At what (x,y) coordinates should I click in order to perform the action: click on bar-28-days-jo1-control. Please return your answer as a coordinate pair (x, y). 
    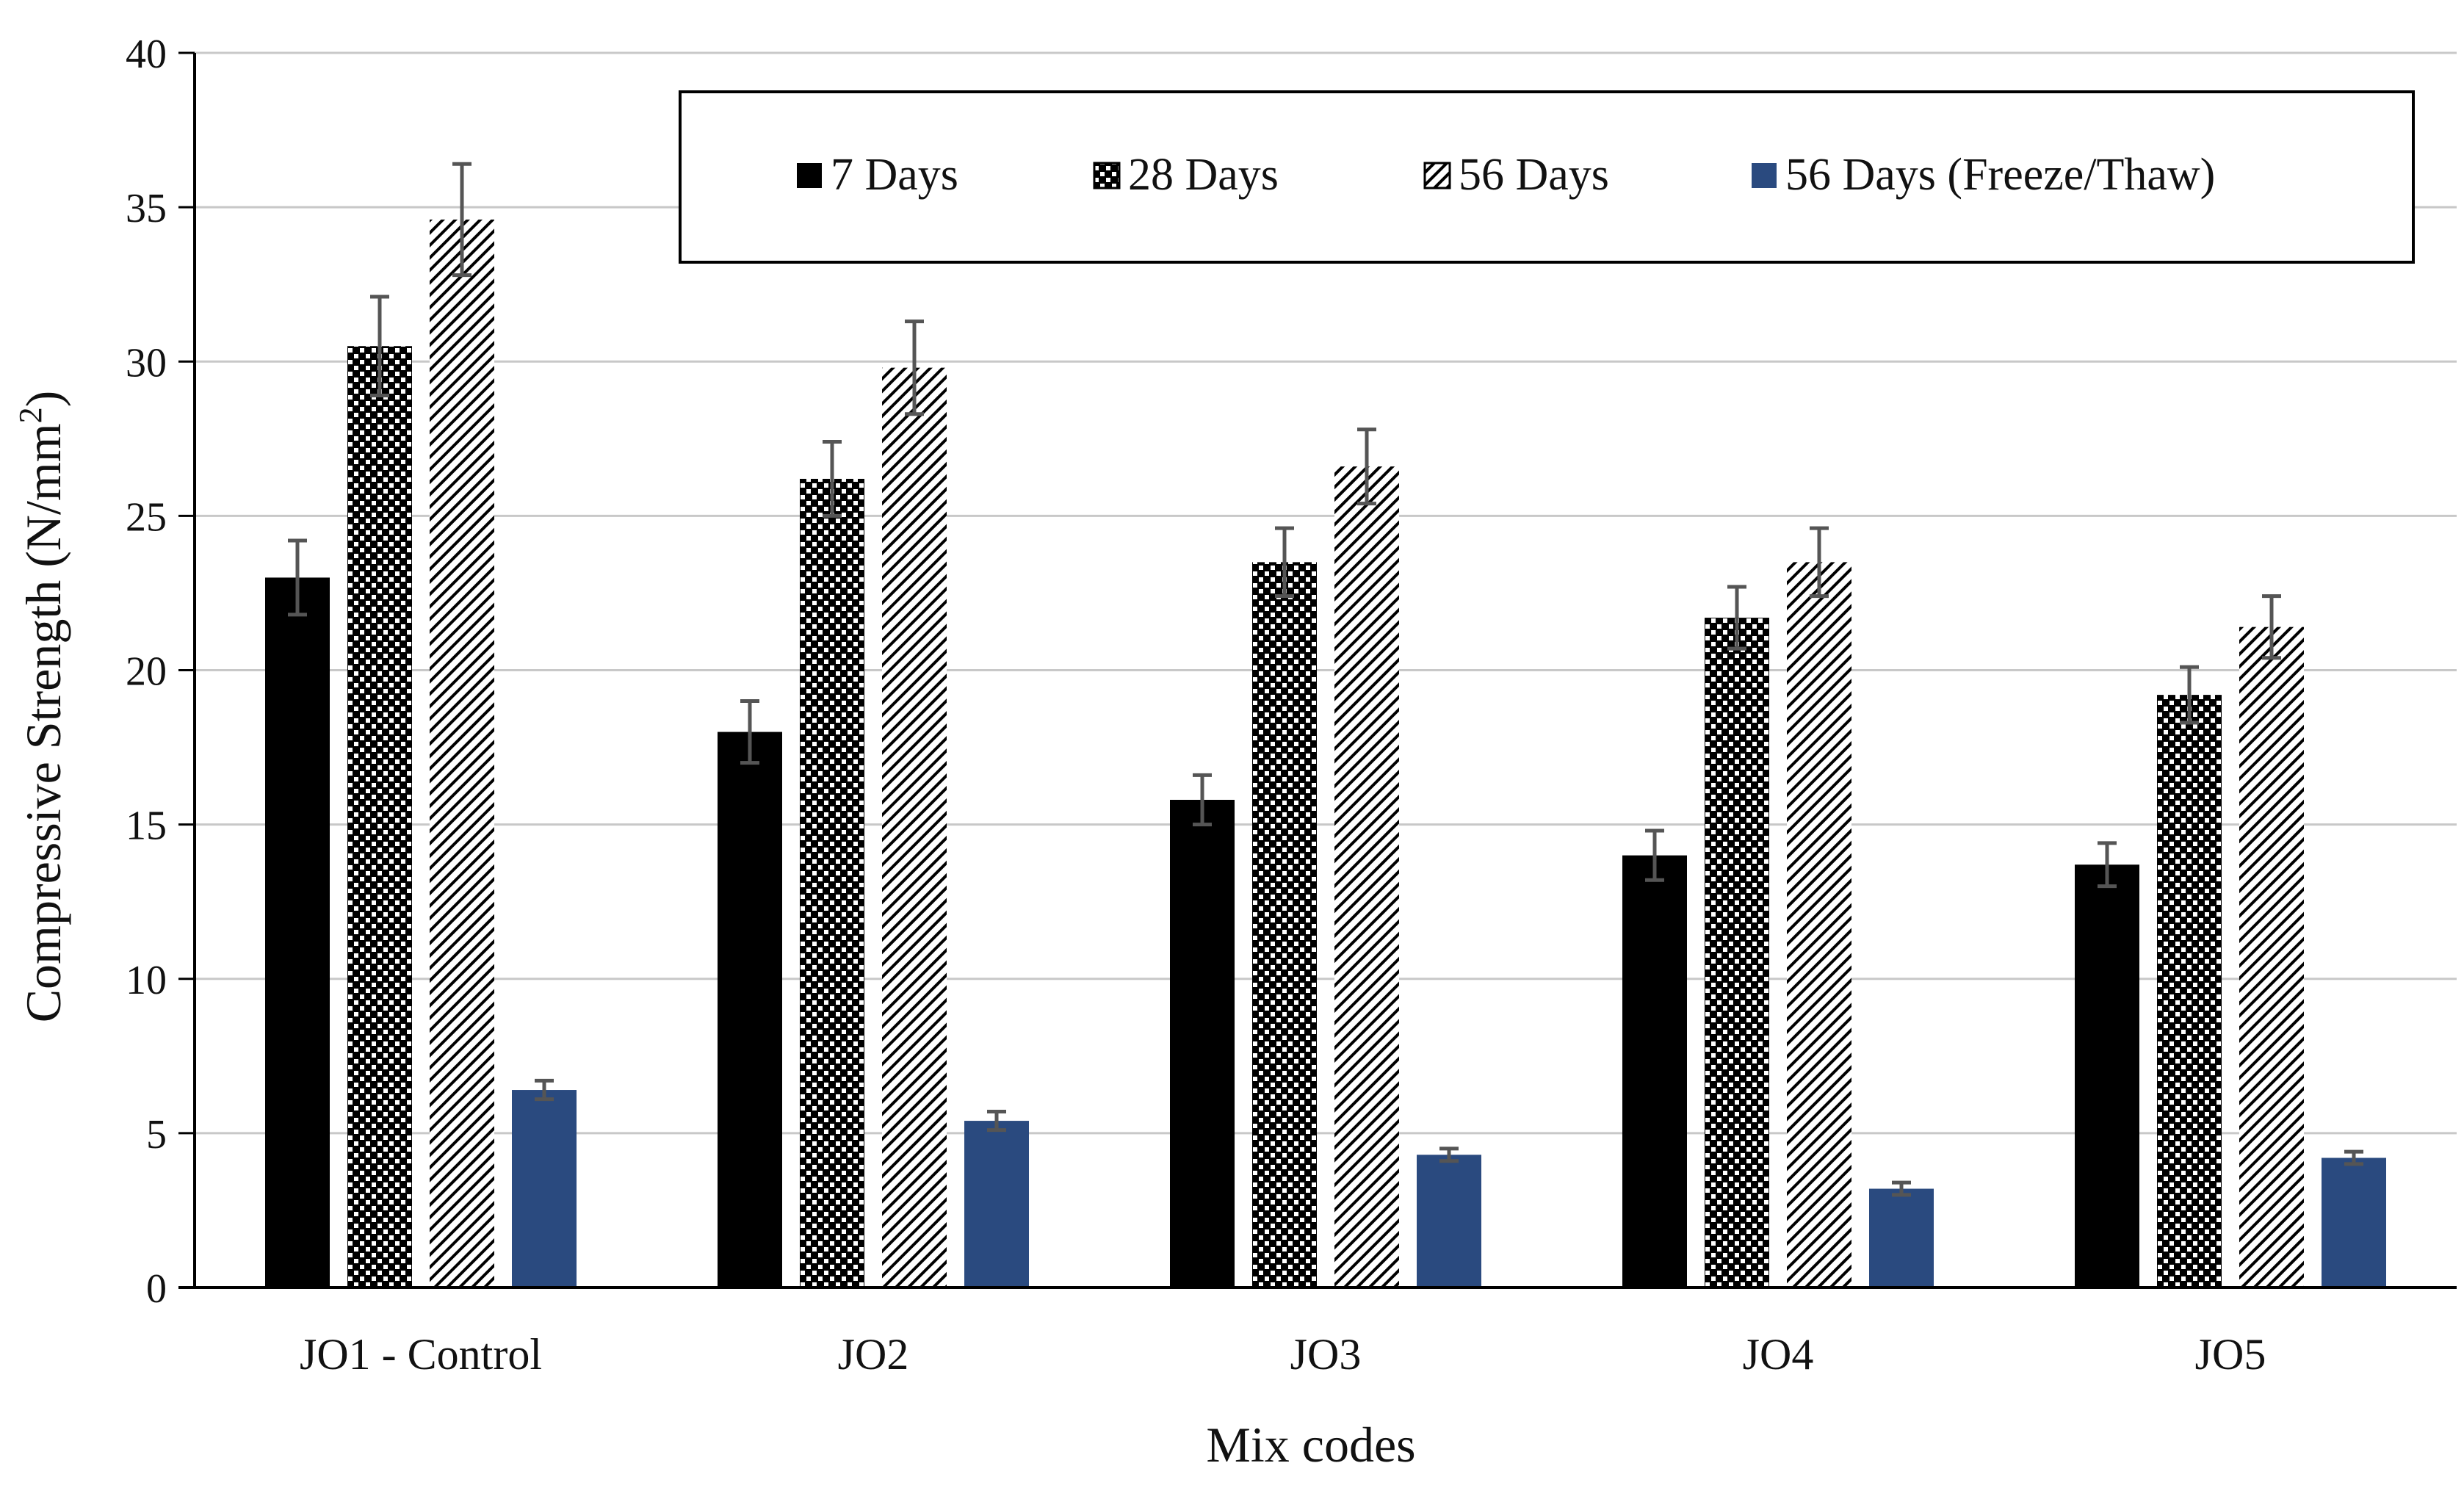
    Looking at the image, I should click on (379, 817).